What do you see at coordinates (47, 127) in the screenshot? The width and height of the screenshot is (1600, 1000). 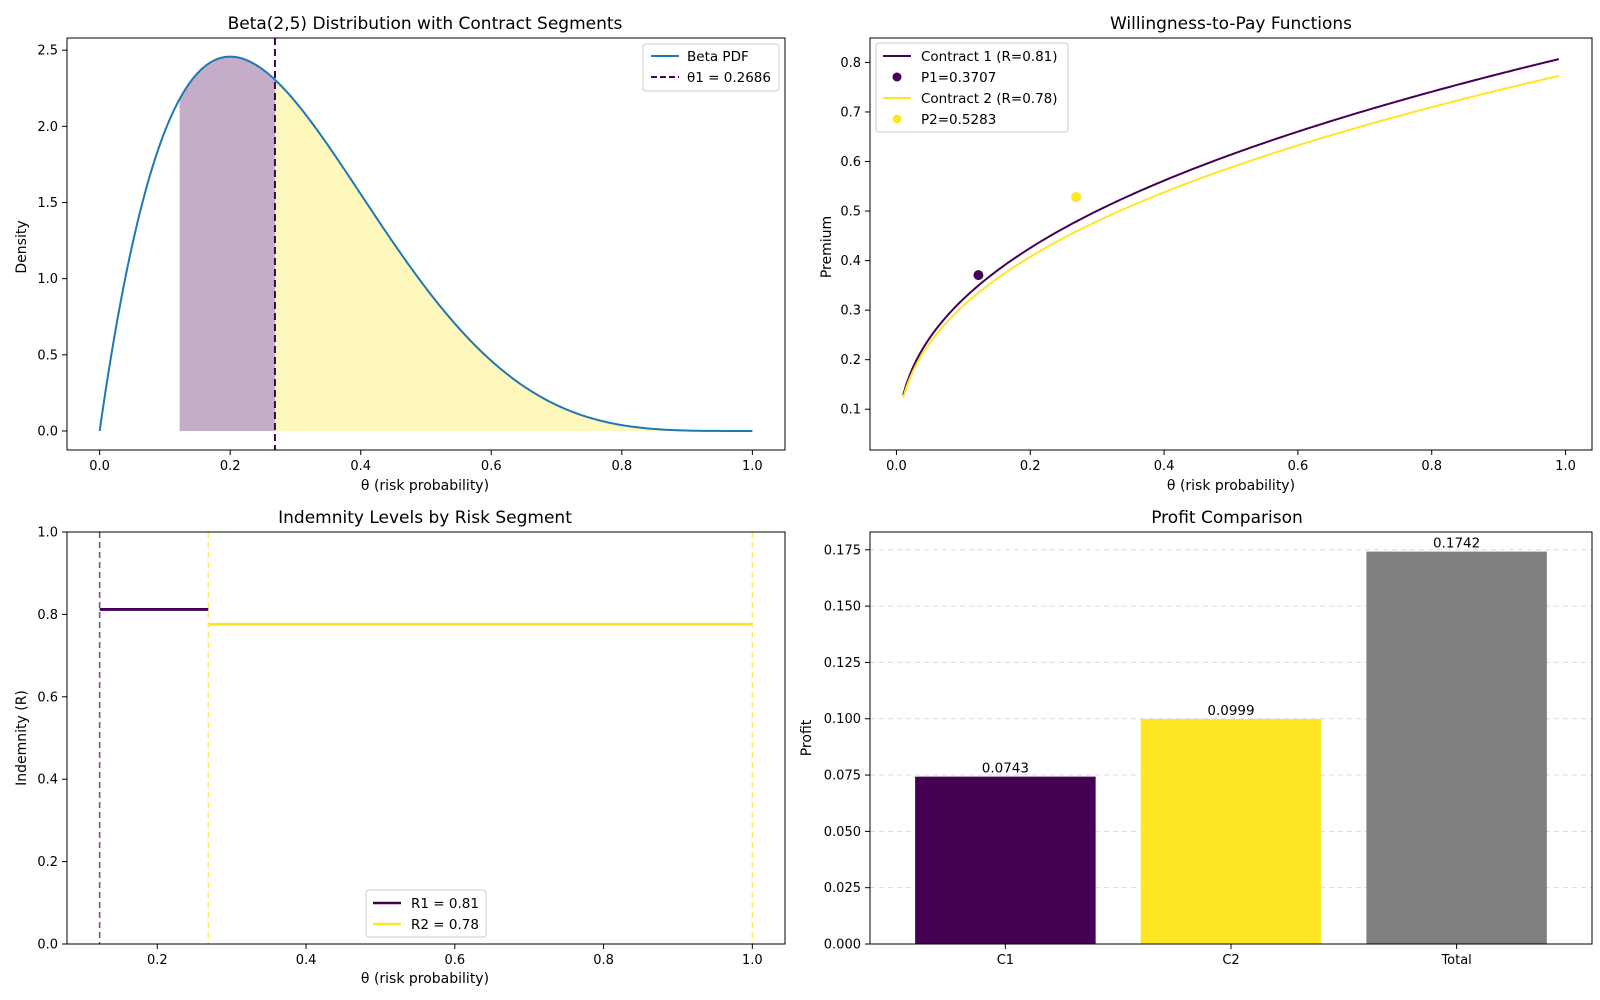 I see `beta-y-tick-label: 2.0` at bounding box center [47, 127].